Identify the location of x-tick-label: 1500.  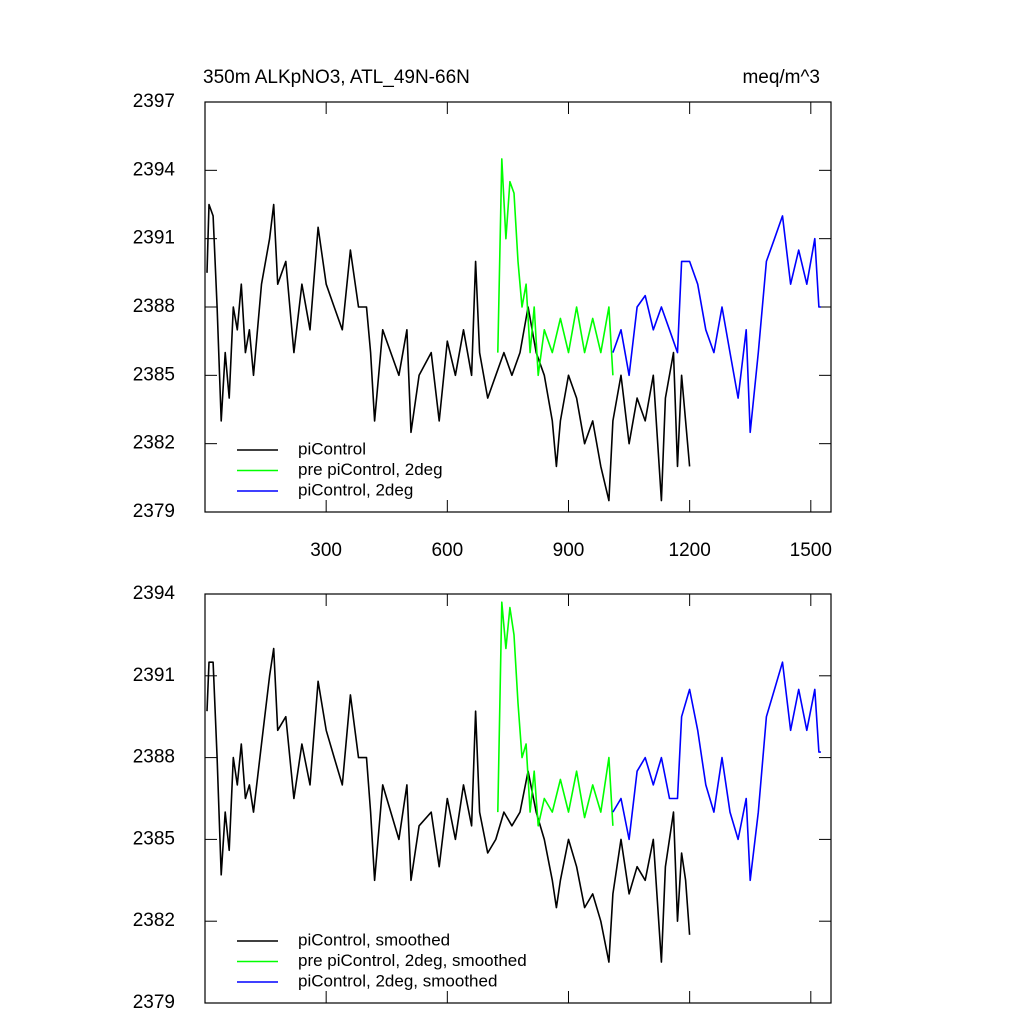
(811, 550).